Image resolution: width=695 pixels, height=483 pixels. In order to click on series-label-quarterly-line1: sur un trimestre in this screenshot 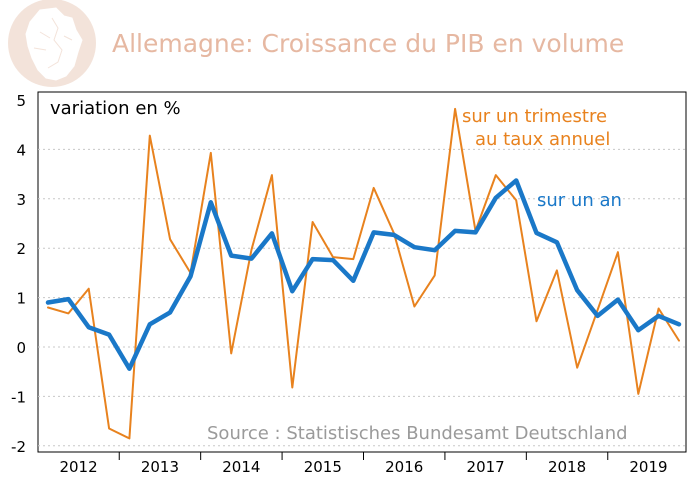, I will do `click(534, 116)`.